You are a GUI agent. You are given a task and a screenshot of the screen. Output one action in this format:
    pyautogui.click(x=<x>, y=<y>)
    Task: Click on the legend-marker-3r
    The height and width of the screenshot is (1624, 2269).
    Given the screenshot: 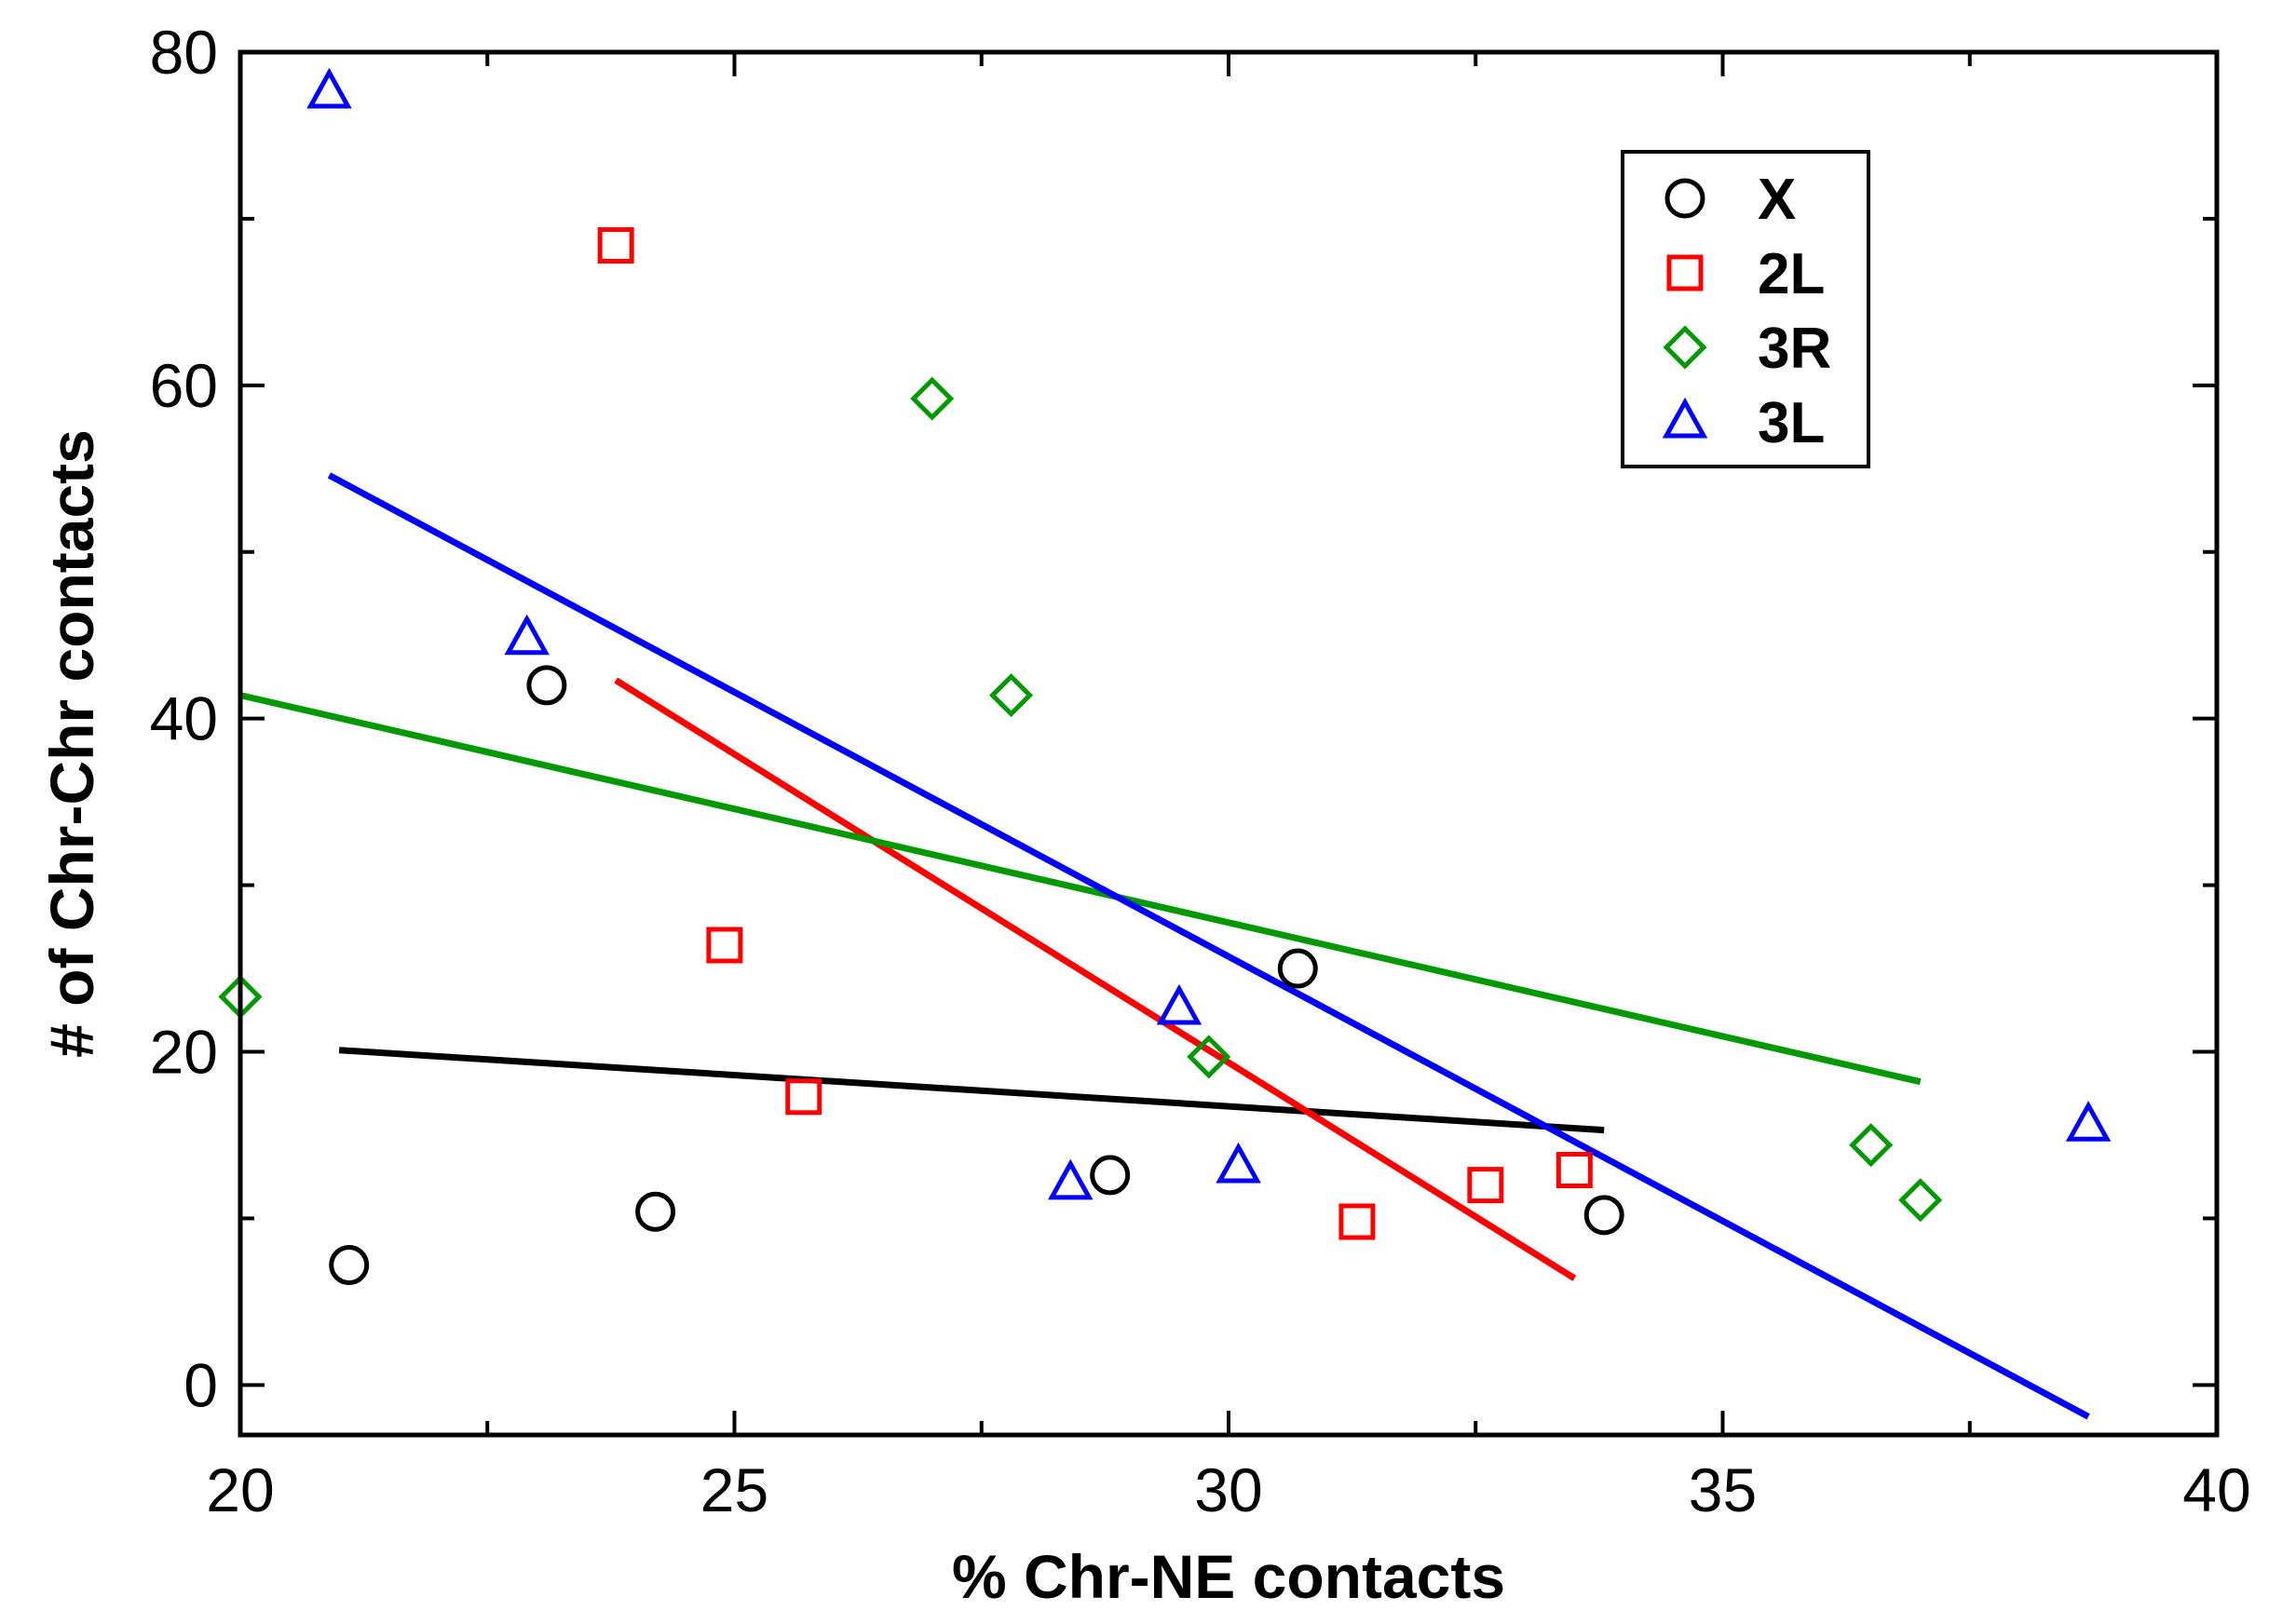 What is the action you would take?
    pyautogui.click(x=1685, y=347)
    